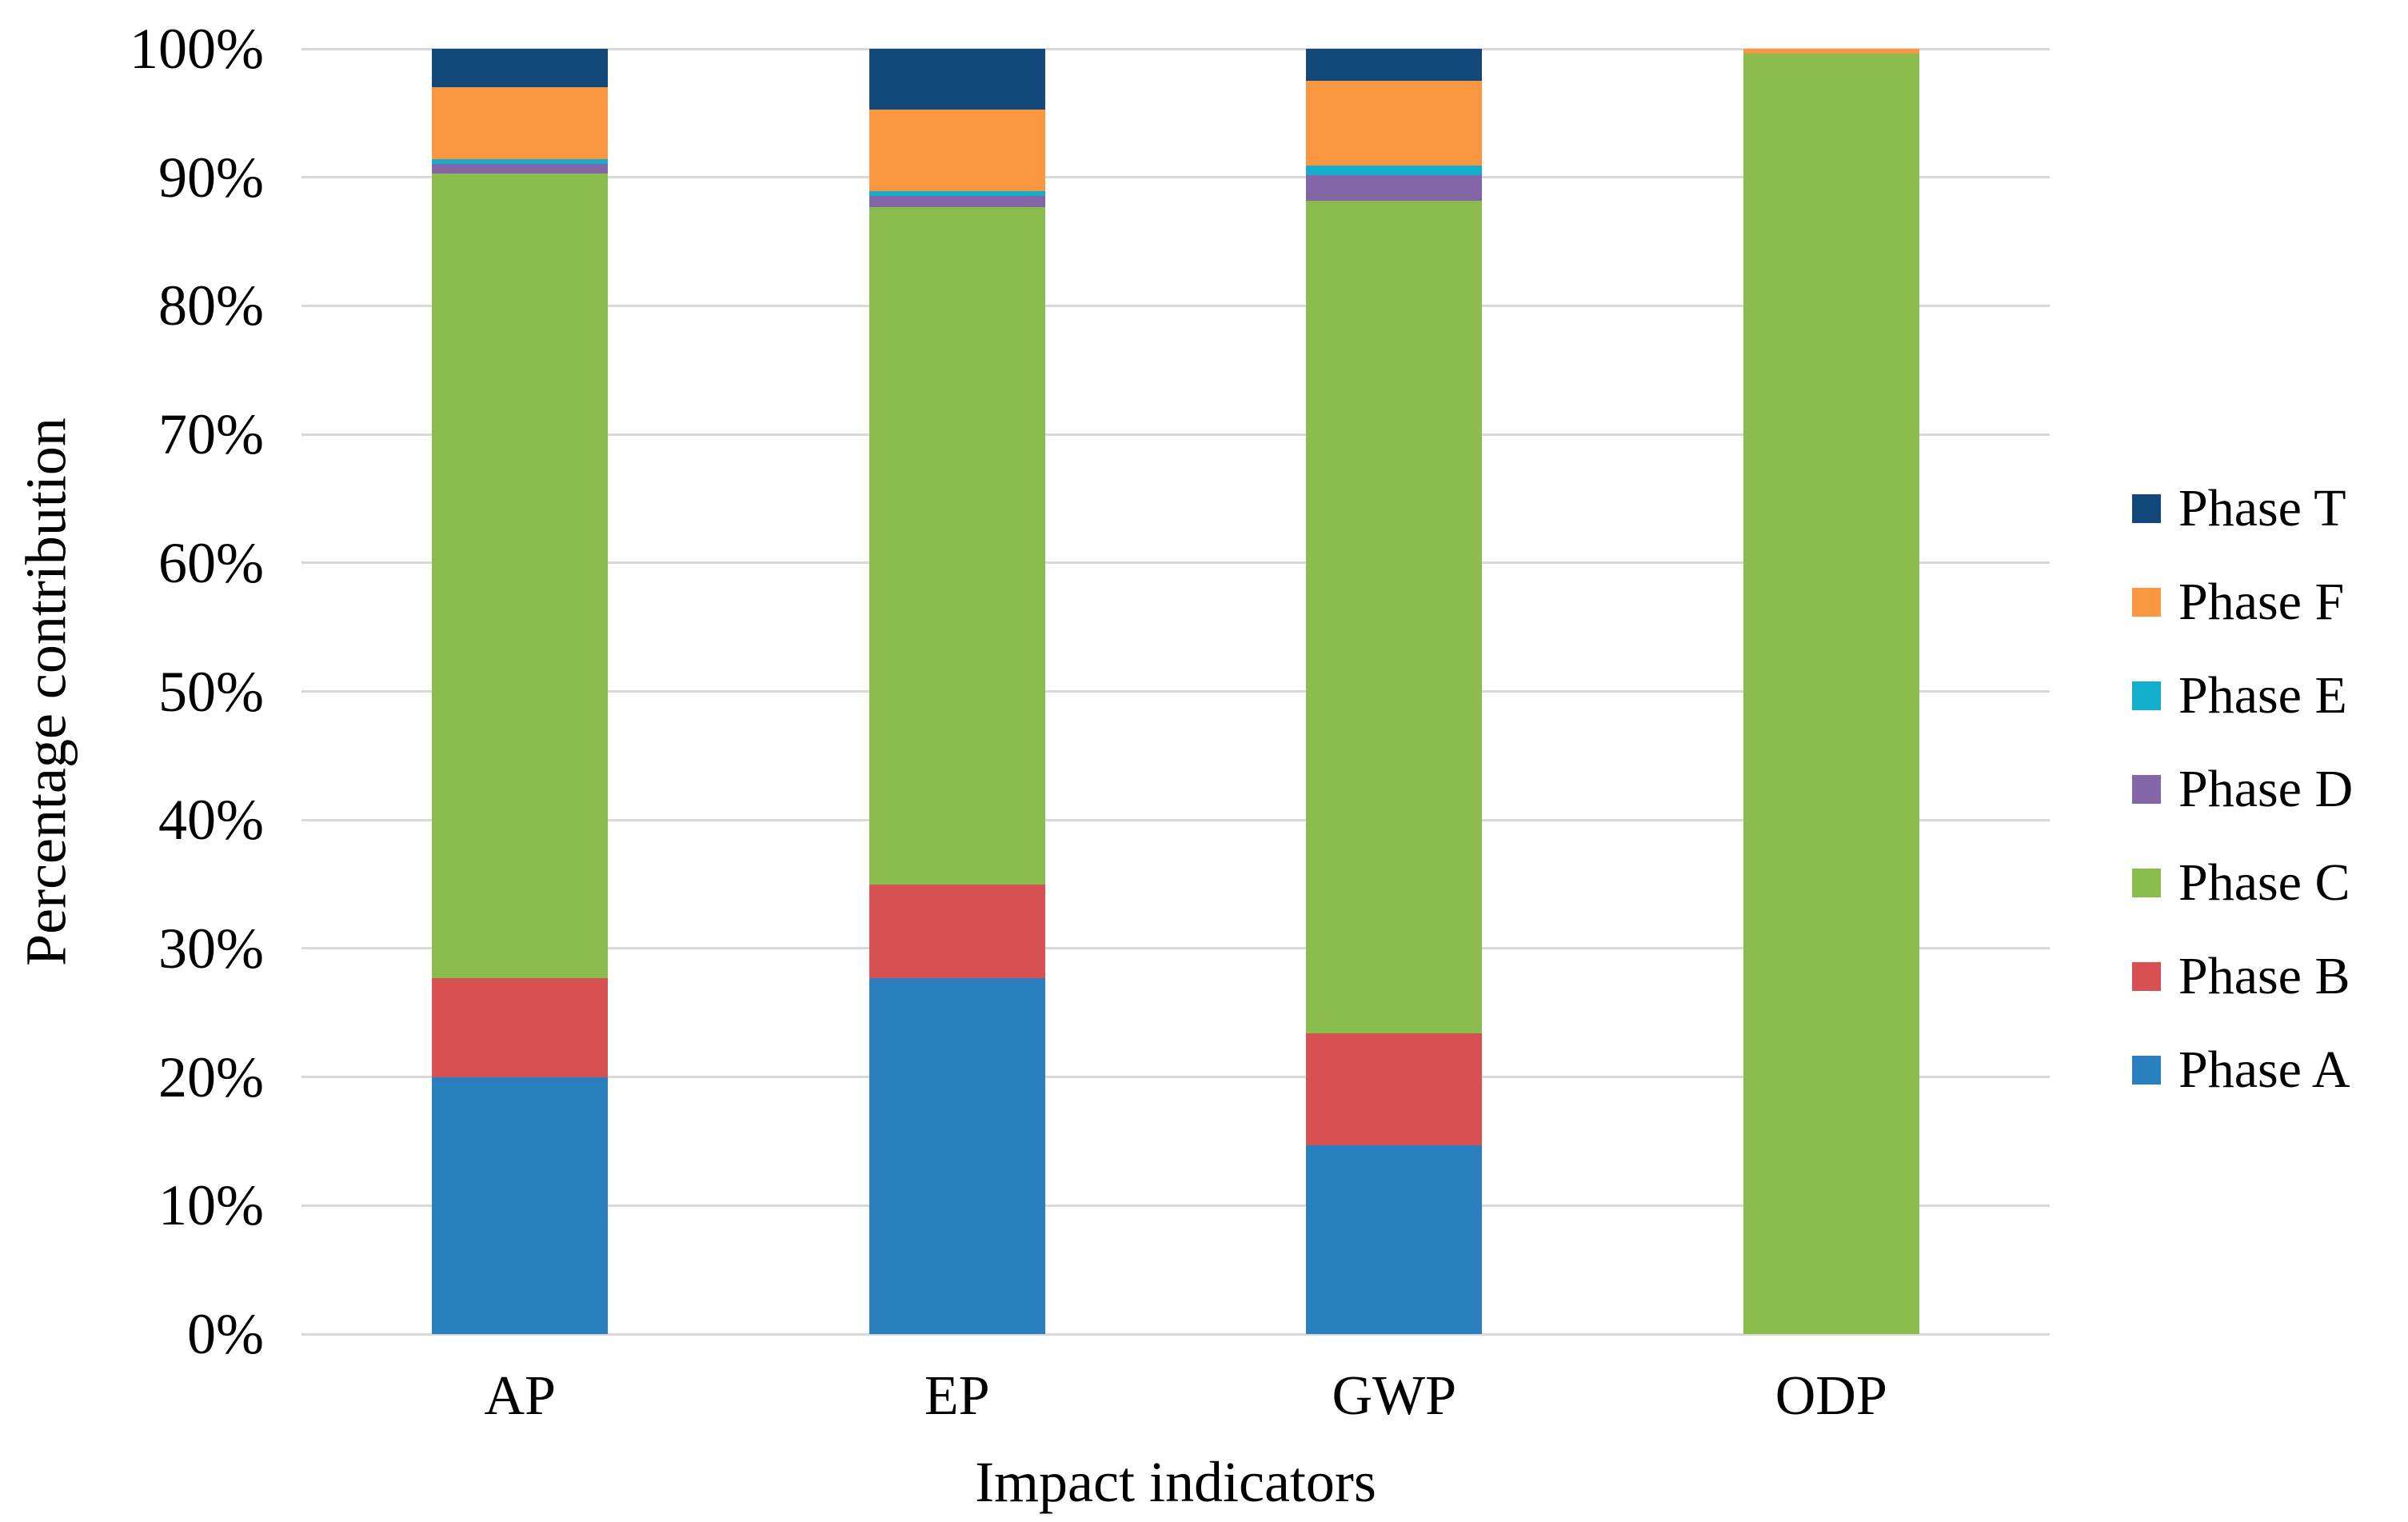  What do you see at coordinates (211, 306) in the screenshot?
I see `y-tick-label: 80%` at bounding box center [211, 306].